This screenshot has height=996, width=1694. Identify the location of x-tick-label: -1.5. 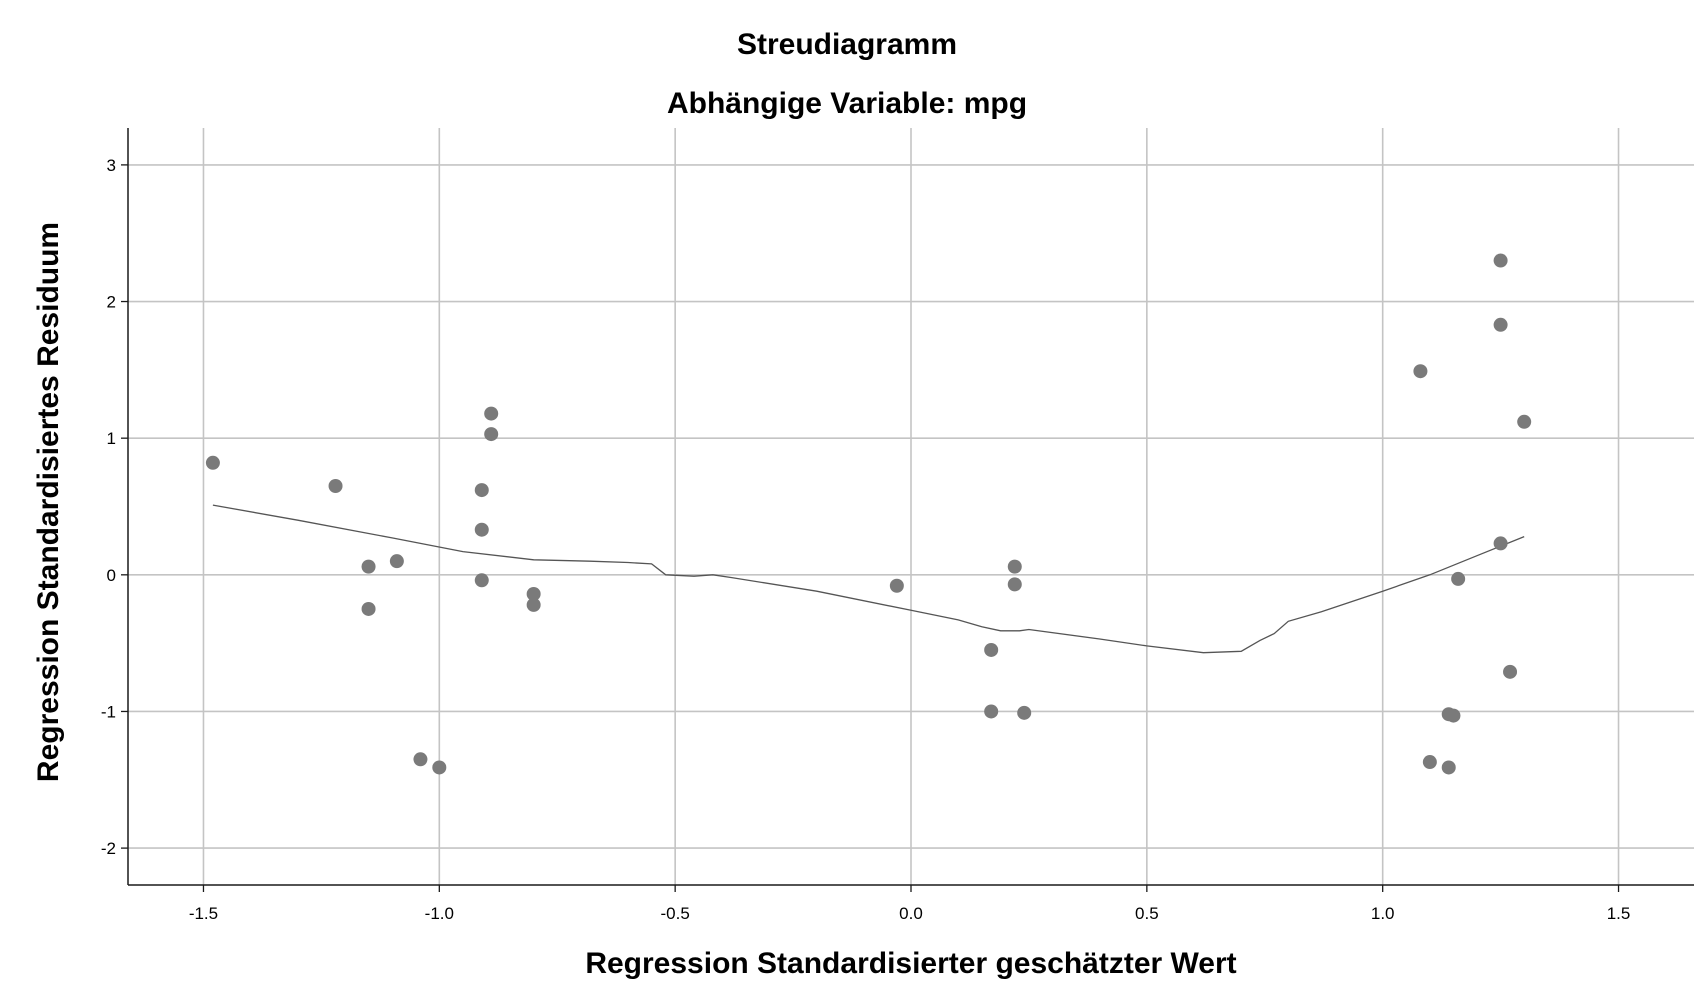
(203, 913).